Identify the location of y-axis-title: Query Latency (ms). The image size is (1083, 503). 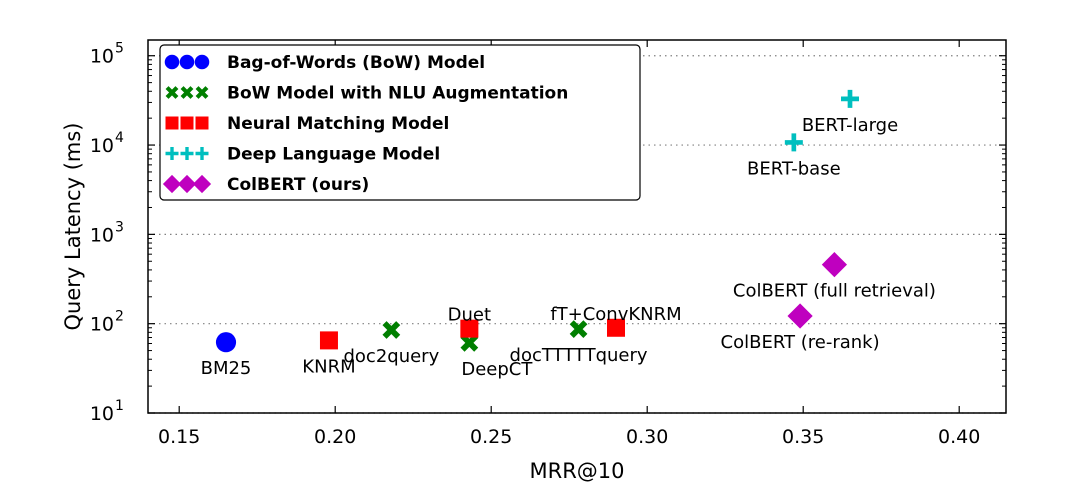
(73, 227).